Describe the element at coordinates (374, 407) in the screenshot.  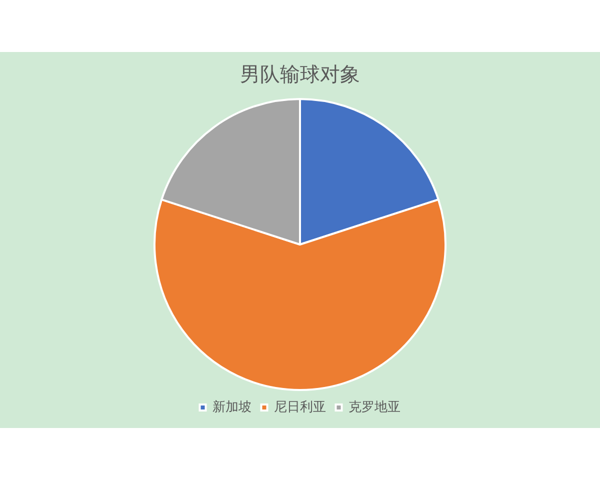
I see `legend-label: 克罗地亚` at that location.